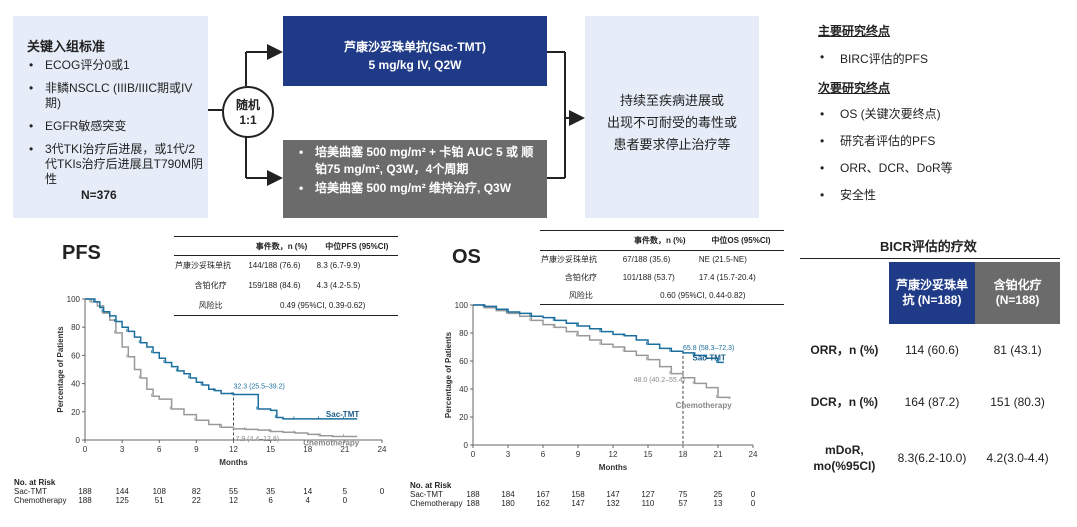 The image size is (1077, 527). I want to click on os-stats-header, so click(581, 241).